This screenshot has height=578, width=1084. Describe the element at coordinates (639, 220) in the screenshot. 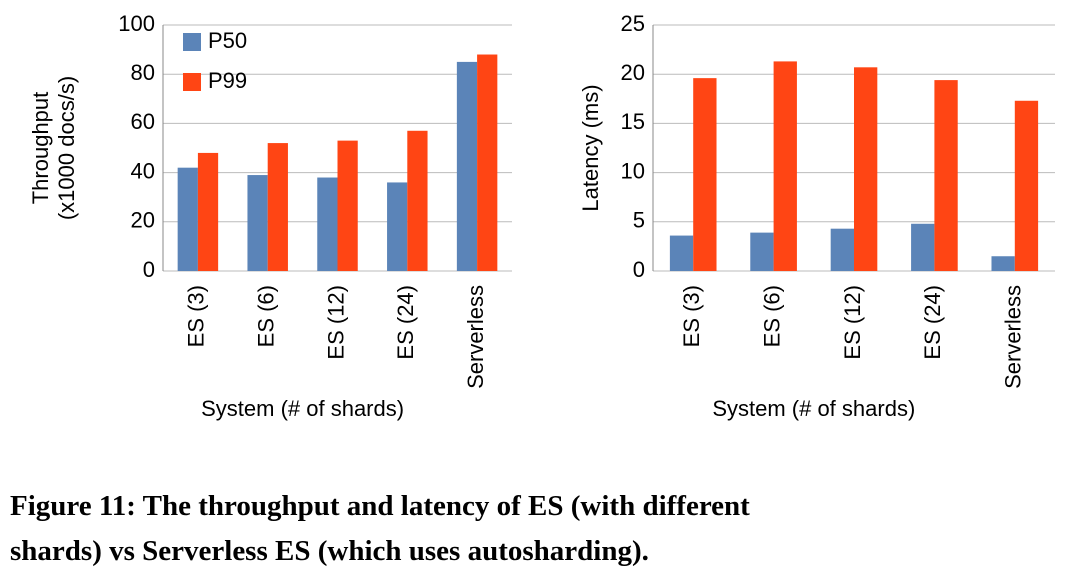

I see `y-tick-label: 5` at that location.